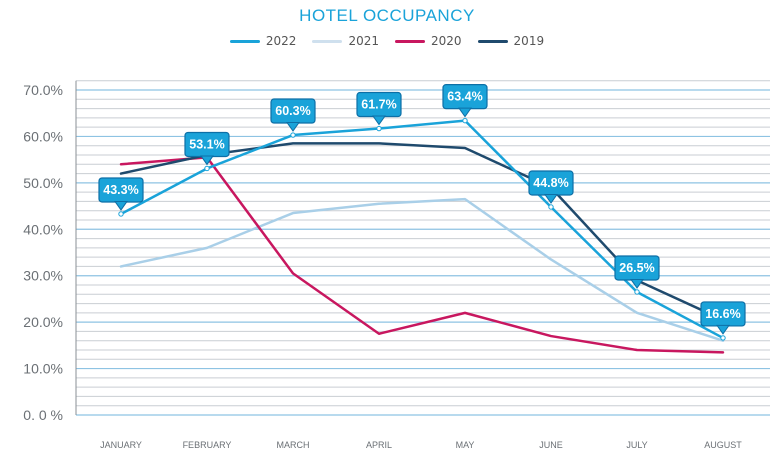  I want to click on data-label: 61.7%, so click(378, 105).